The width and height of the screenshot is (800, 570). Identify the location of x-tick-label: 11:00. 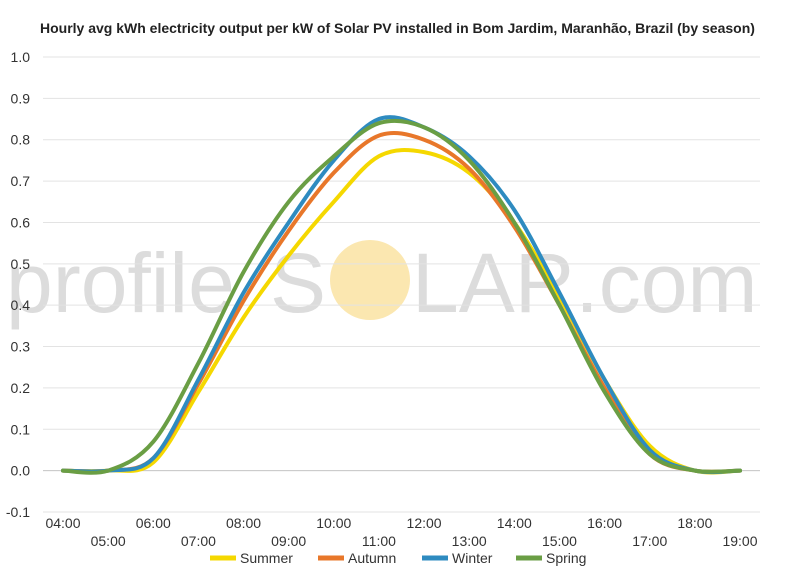
(379, 541).